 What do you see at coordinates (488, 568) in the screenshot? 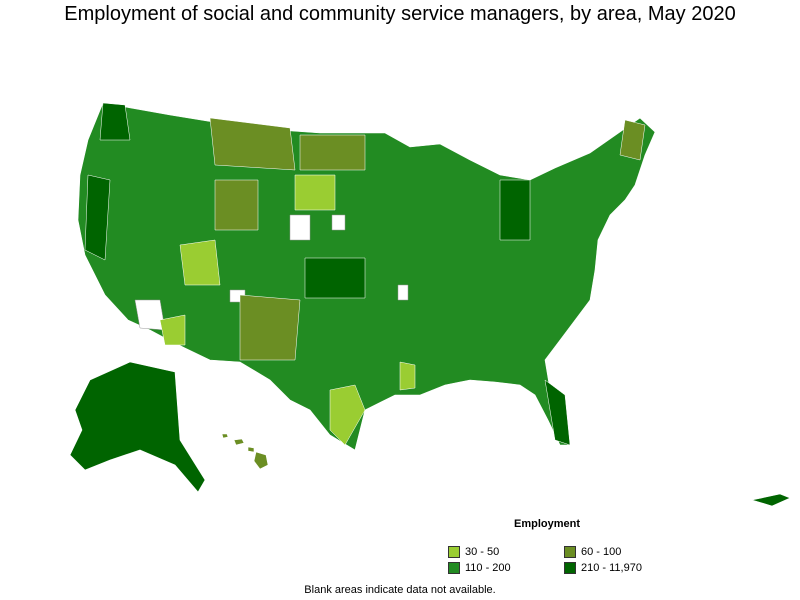
I see `legend-label: 110 - 200` at bounding box center [488, 568].